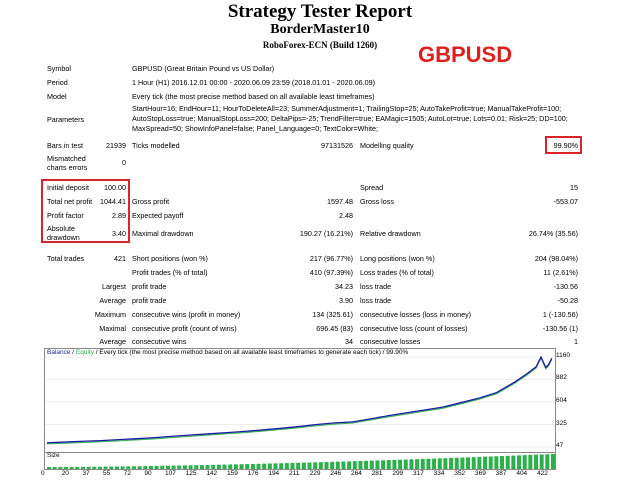 This screenshot has height=480, width=640. I want to click on average-loss-value: -50.28, so click(567, 300).